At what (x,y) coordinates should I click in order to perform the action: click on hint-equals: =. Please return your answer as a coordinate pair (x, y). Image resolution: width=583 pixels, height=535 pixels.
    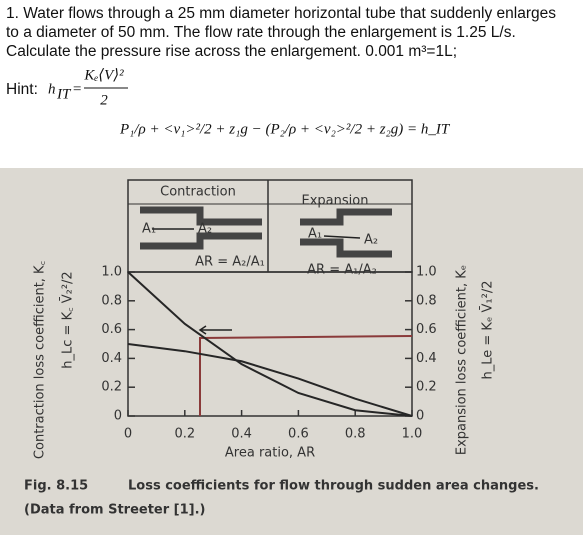
    Looking at the image, I should click on (77, 89).